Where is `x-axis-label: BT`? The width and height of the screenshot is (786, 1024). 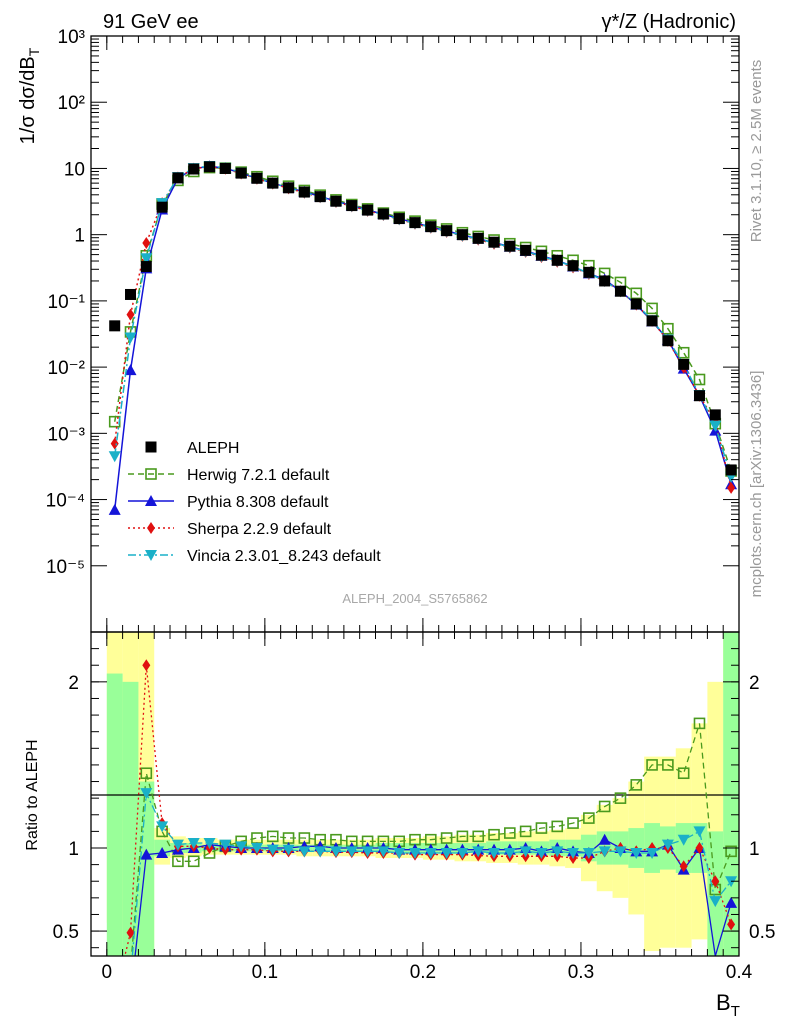
x-axis-label: BT is located at coordinates (728, 1005).